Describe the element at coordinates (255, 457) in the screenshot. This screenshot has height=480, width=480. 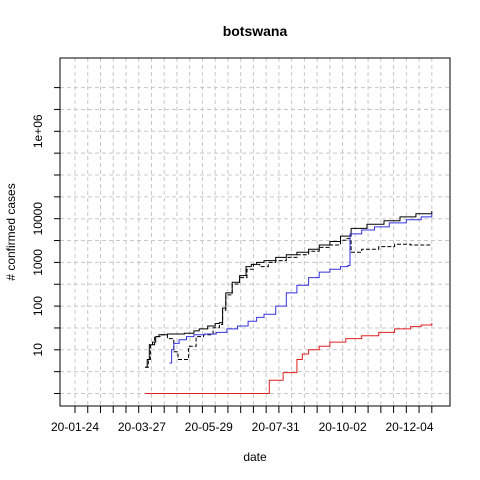
I see `x-axis-label: date` at that location.